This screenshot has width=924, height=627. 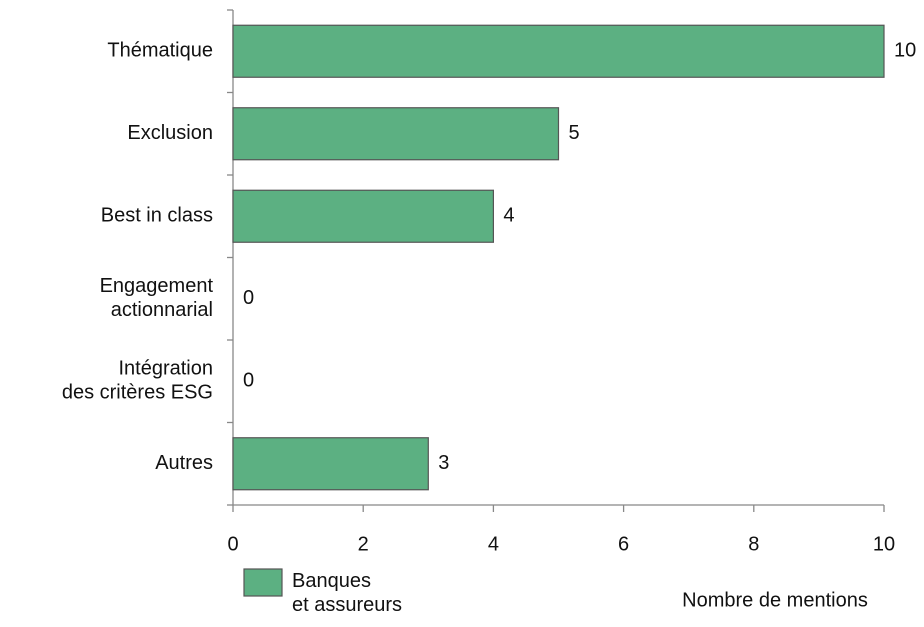 I want to click on y-tick-label: Best in class, so click(x=157, y=216).